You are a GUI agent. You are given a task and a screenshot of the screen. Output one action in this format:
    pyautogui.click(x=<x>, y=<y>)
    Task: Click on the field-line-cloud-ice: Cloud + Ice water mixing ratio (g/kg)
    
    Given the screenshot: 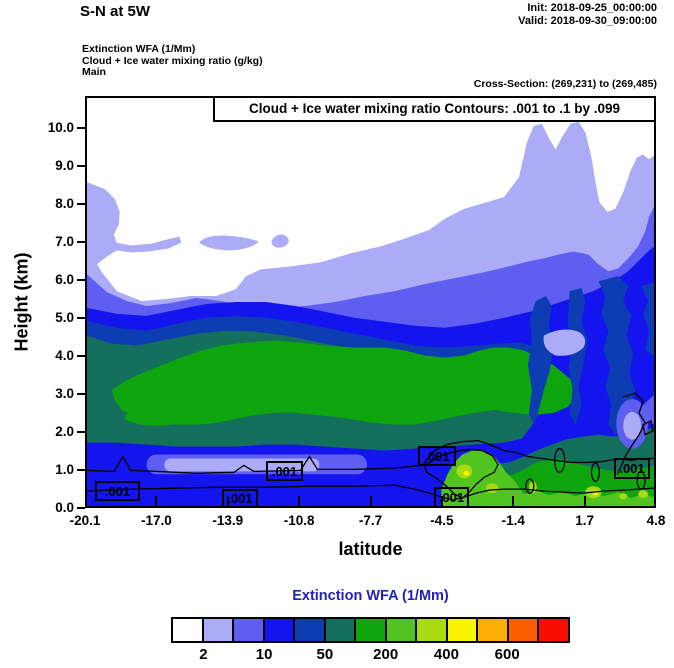 What is the action you would take?
    pyautogui.click(x=172, y=60)
    